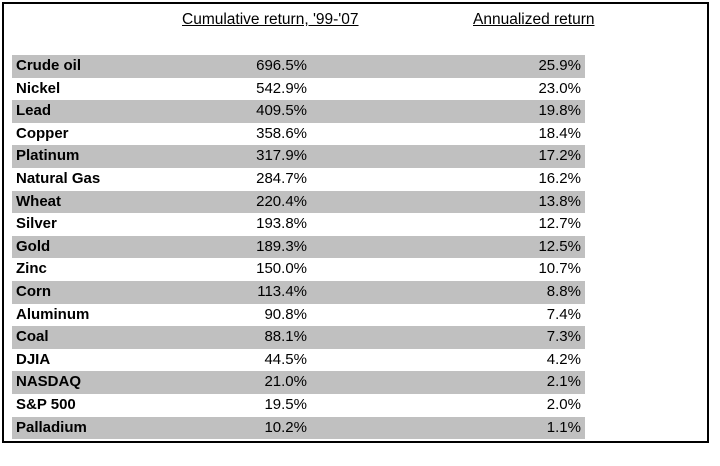  What do you see at coordinates (563, 337) in the screenshot?
I see `annualized-return-value: 7.3%` at bounding box center [563, 337].